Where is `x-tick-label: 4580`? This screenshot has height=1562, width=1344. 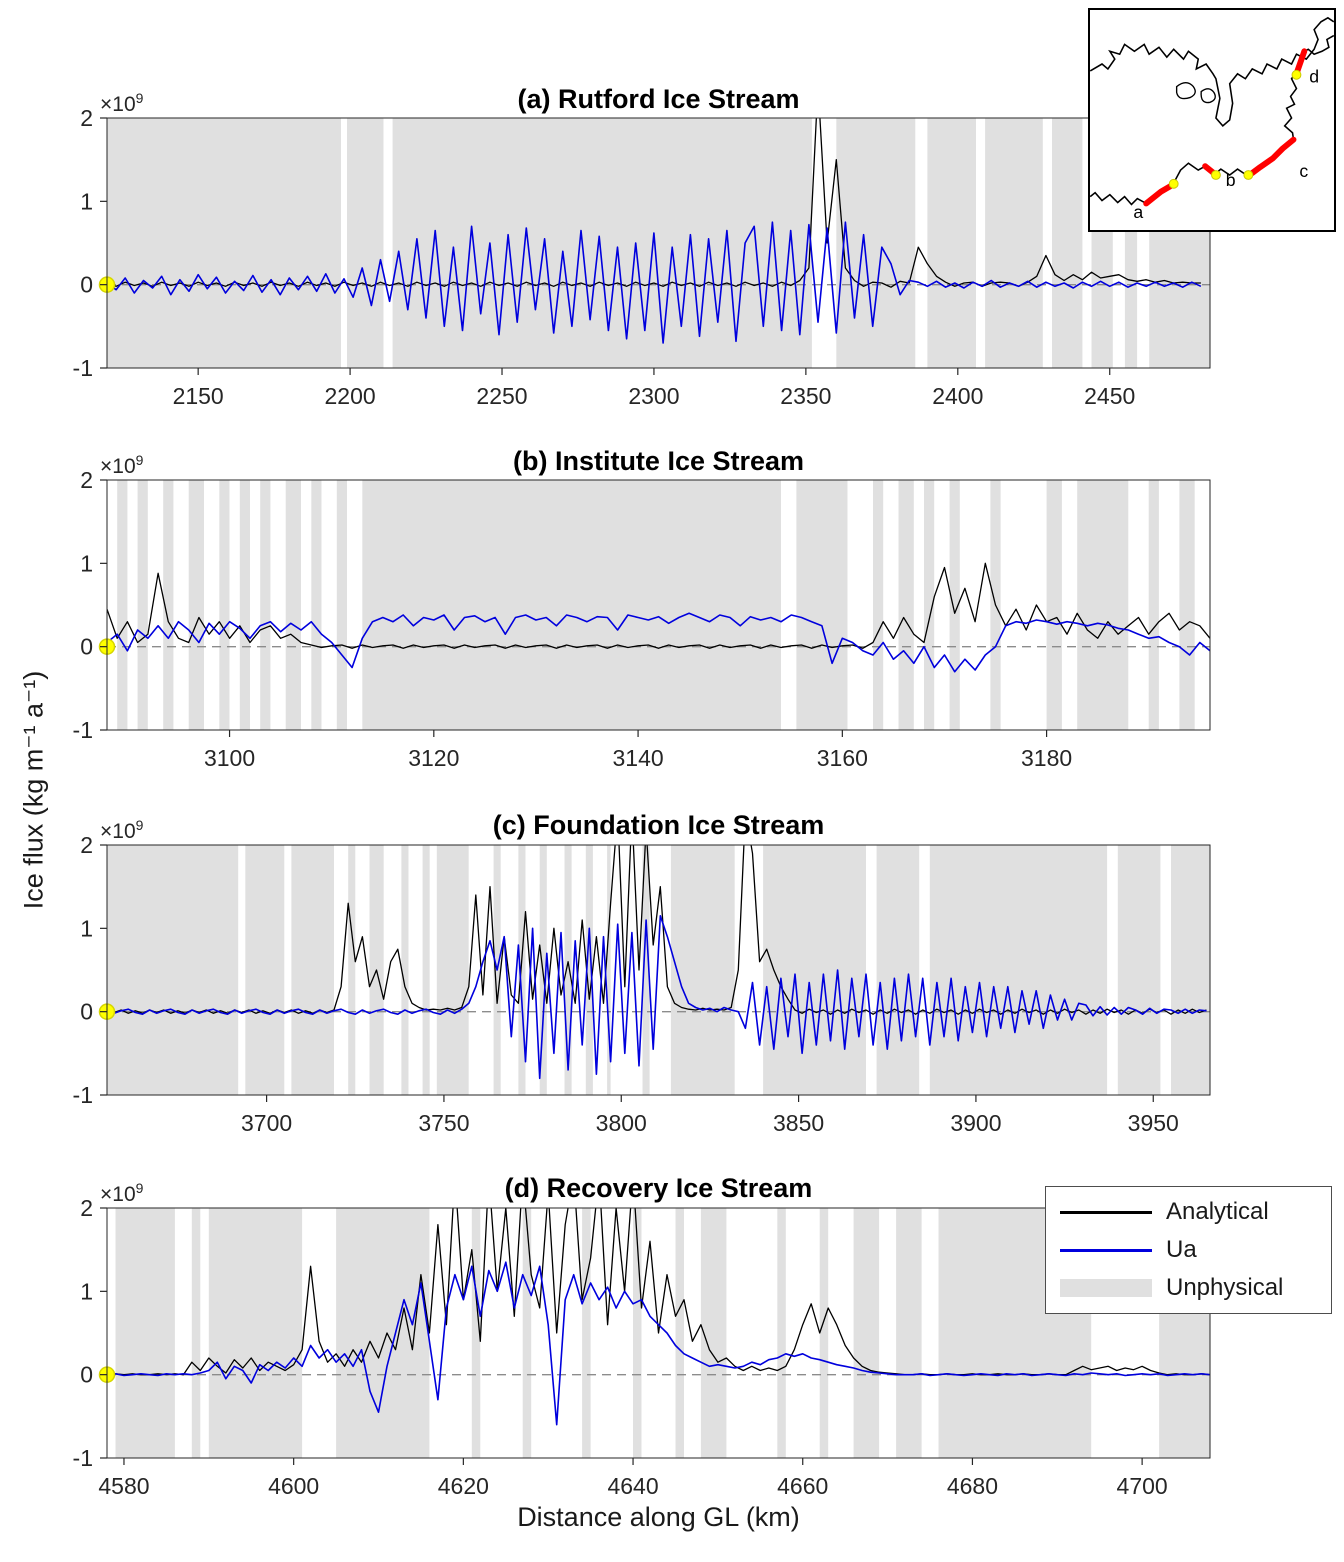
x-tick-label: 4580 is located at coordinates (123, 1486).